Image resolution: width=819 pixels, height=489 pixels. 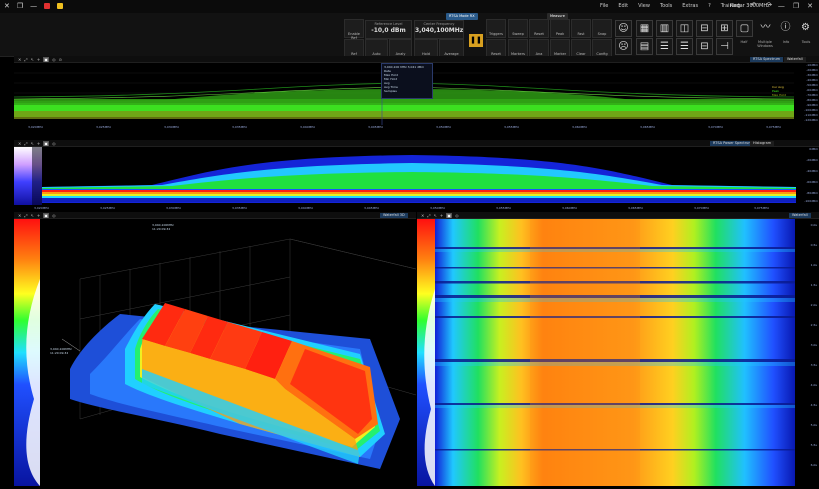 What do you see at coordinates (163, 225) in the screenshot?
I see `marker-line: 3,040,100MHz` at bounding box center [163, 225].